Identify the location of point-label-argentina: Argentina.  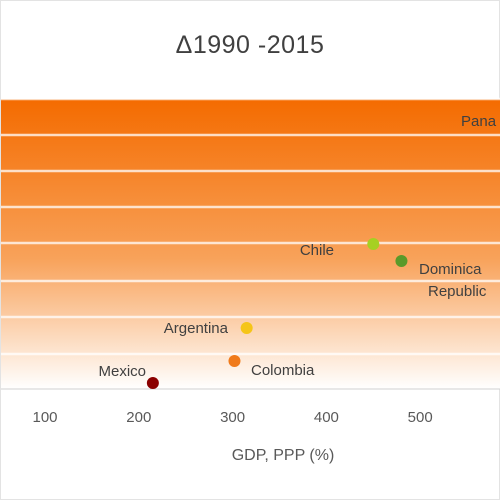
(196, 328).